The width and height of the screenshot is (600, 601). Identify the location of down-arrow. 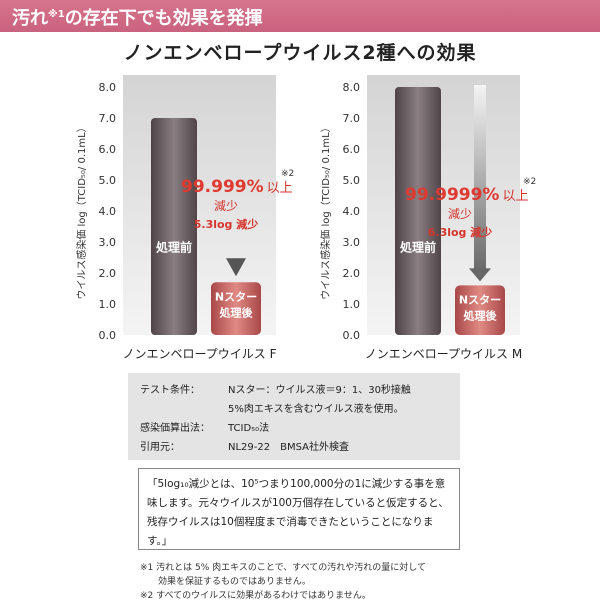
(236, 267).